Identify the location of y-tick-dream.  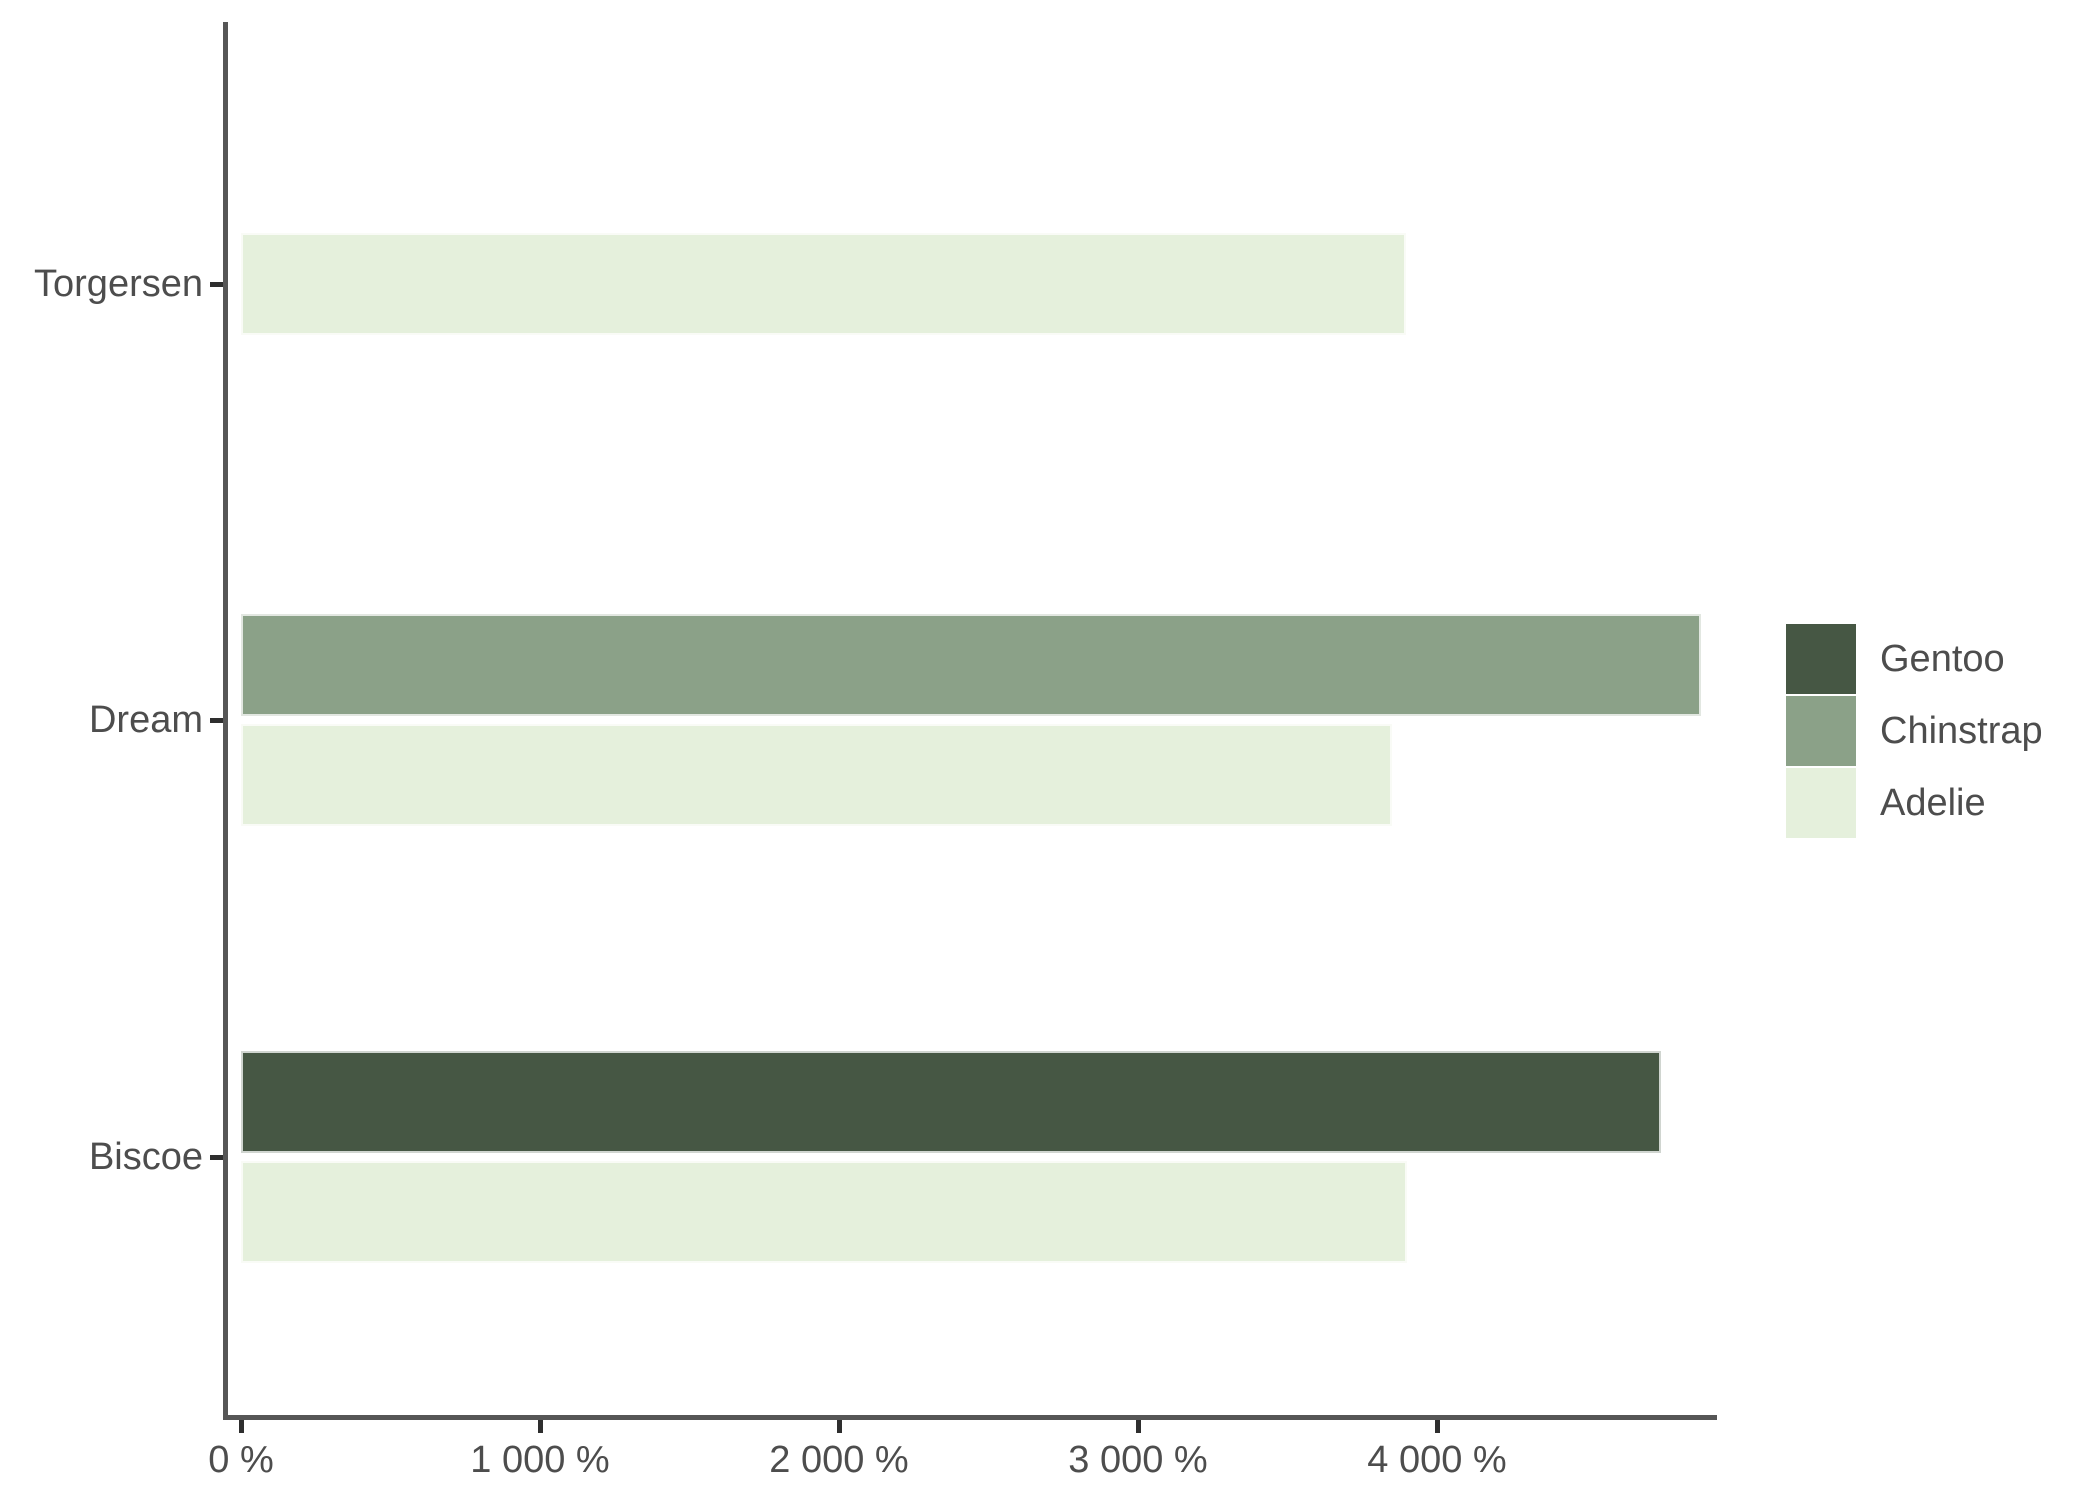
(216, 720).